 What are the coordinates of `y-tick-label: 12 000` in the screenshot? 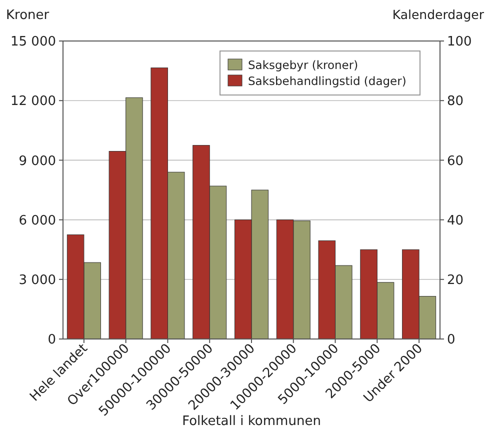 It's located at (33, 102).